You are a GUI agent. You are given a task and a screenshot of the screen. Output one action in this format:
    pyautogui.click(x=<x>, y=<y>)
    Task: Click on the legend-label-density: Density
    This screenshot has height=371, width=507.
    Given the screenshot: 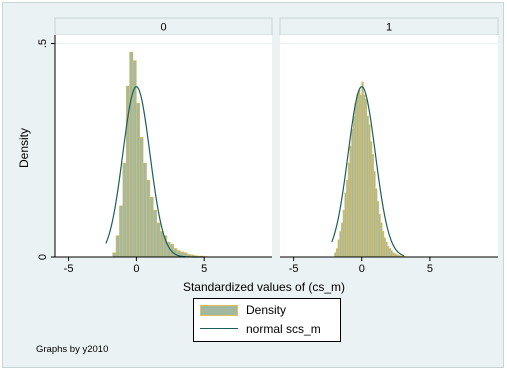 What is the action you would take?
    pyautogui.click(x=266, y=310)
    